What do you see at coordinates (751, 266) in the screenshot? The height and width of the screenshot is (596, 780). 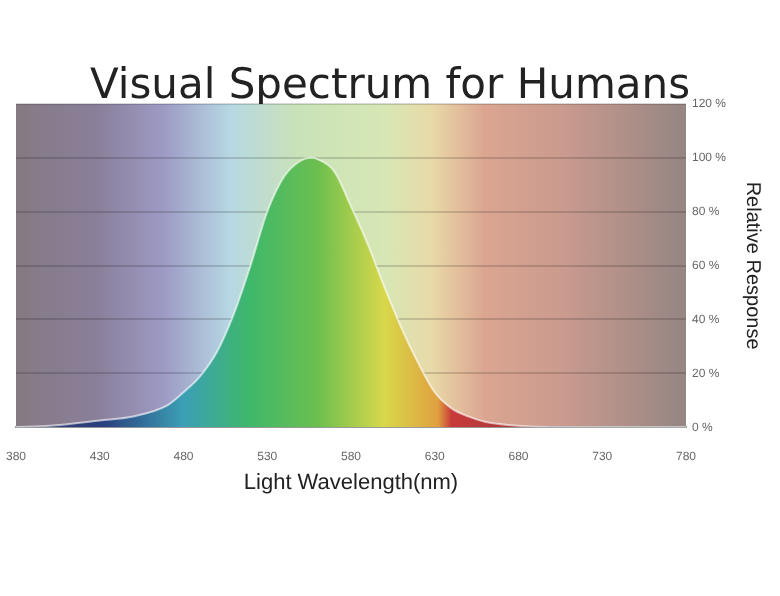 I see `y-axis-title: Relative Response` at bounding box center [751, 266].